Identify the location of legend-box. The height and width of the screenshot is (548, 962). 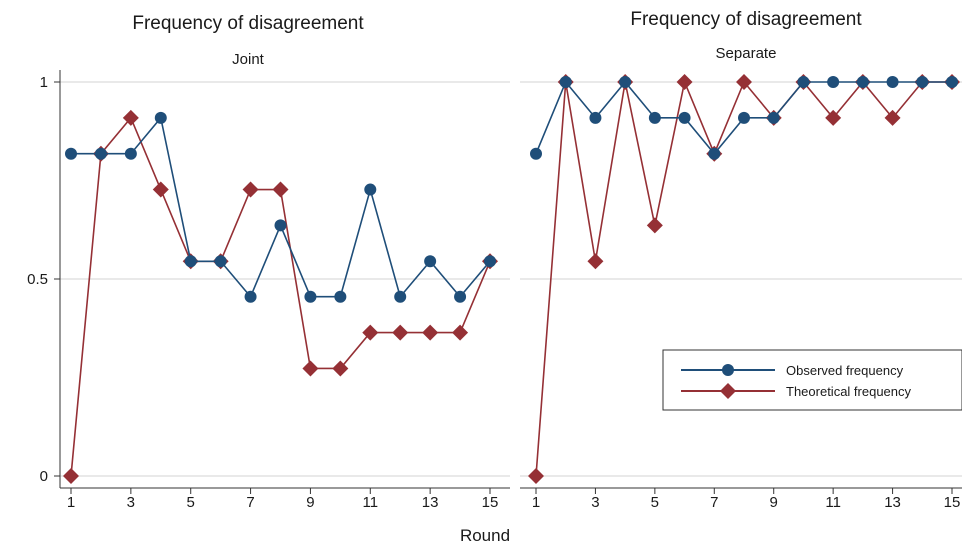
(812, 380).